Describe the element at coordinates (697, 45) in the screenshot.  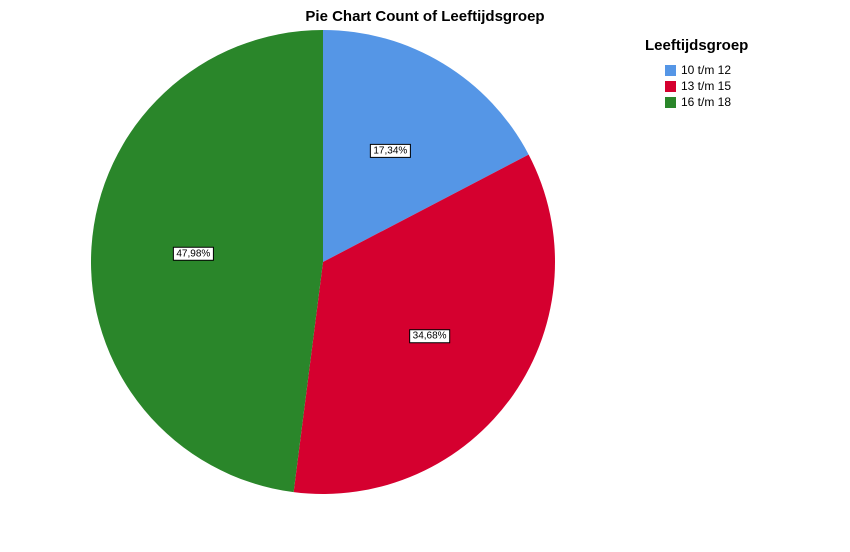
I see `legend-title: Leeftijdsgroep` at that location.